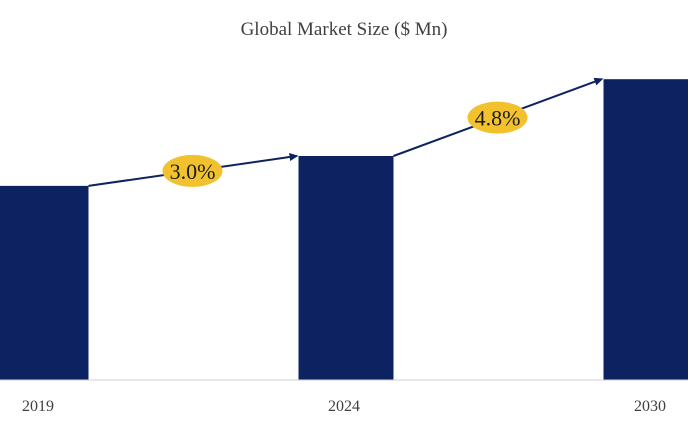 The height and width of the screenshot is (424, 688). I want to click on bar-2024, so click(346, 268).